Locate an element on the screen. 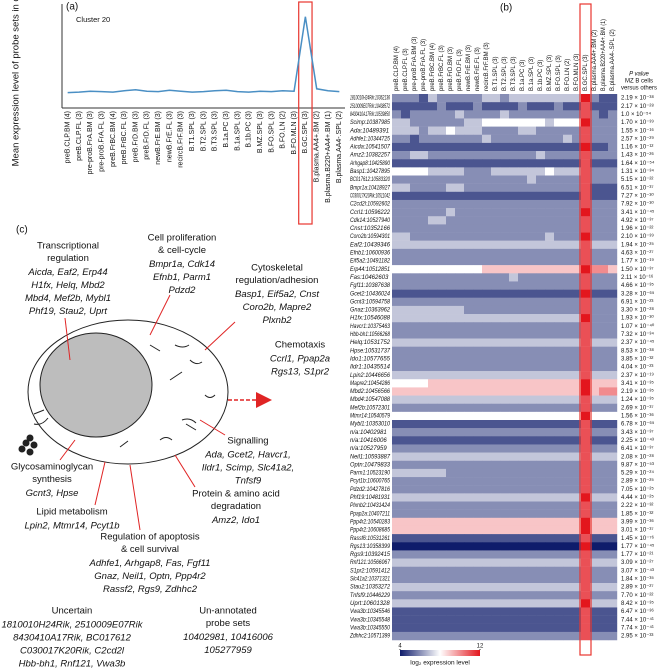  pvalue: 7.44 × 10⁻⁴¹ is located at coordinates (637, 619).